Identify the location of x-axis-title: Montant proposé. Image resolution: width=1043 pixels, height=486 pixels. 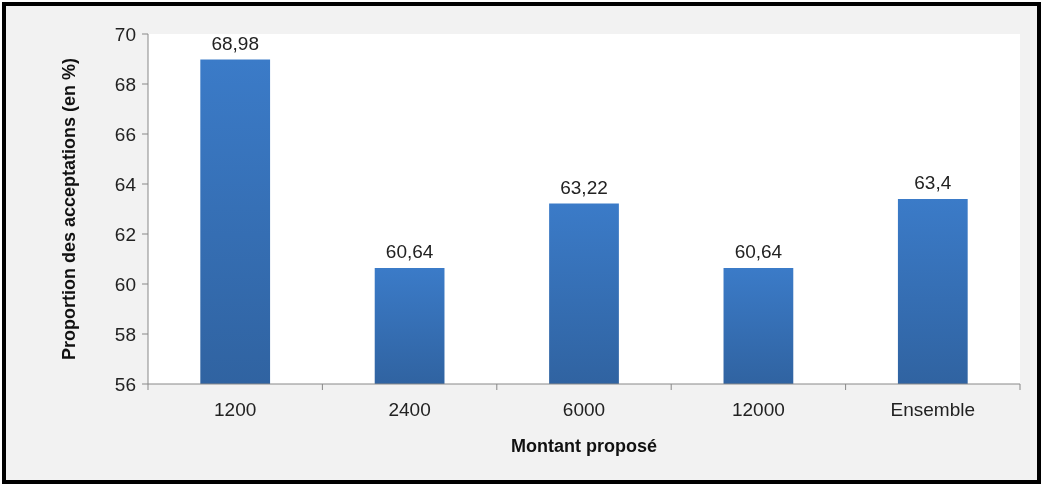
(584, 446).